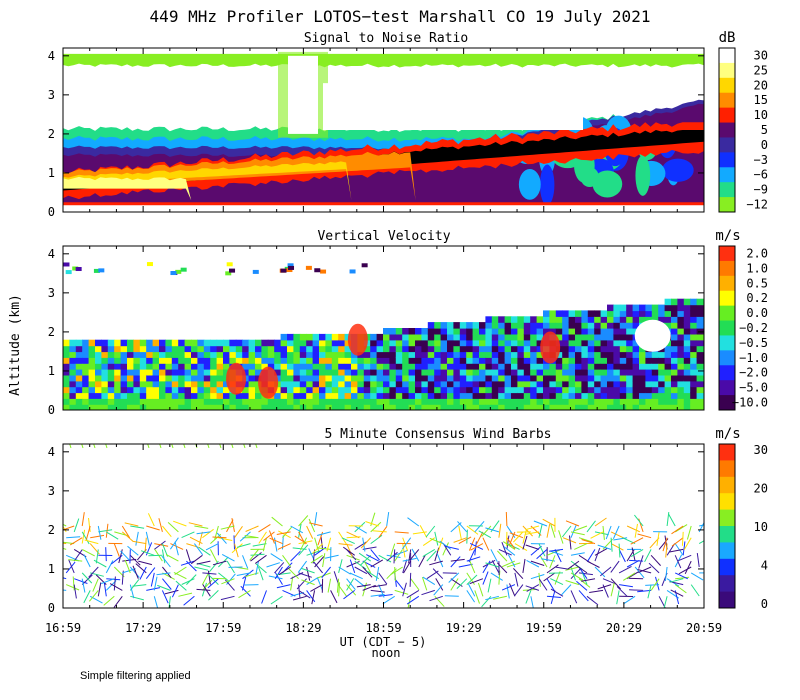 This screenshot has height=700, width=800. I want to click on velocity-blob, so click(236, 378).